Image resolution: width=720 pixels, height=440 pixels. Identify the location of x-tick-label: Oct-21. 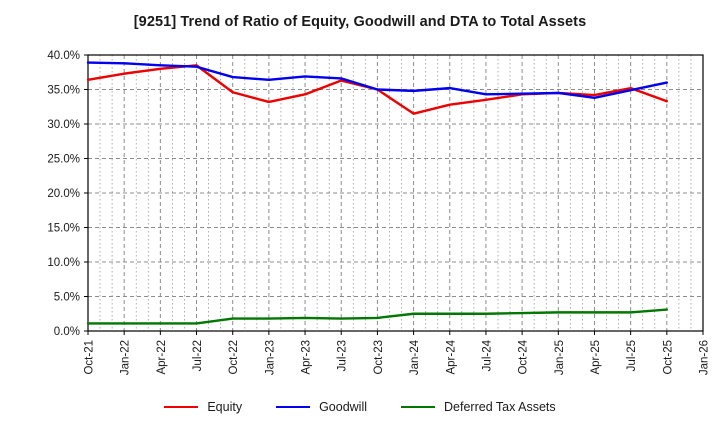
(90, 357).